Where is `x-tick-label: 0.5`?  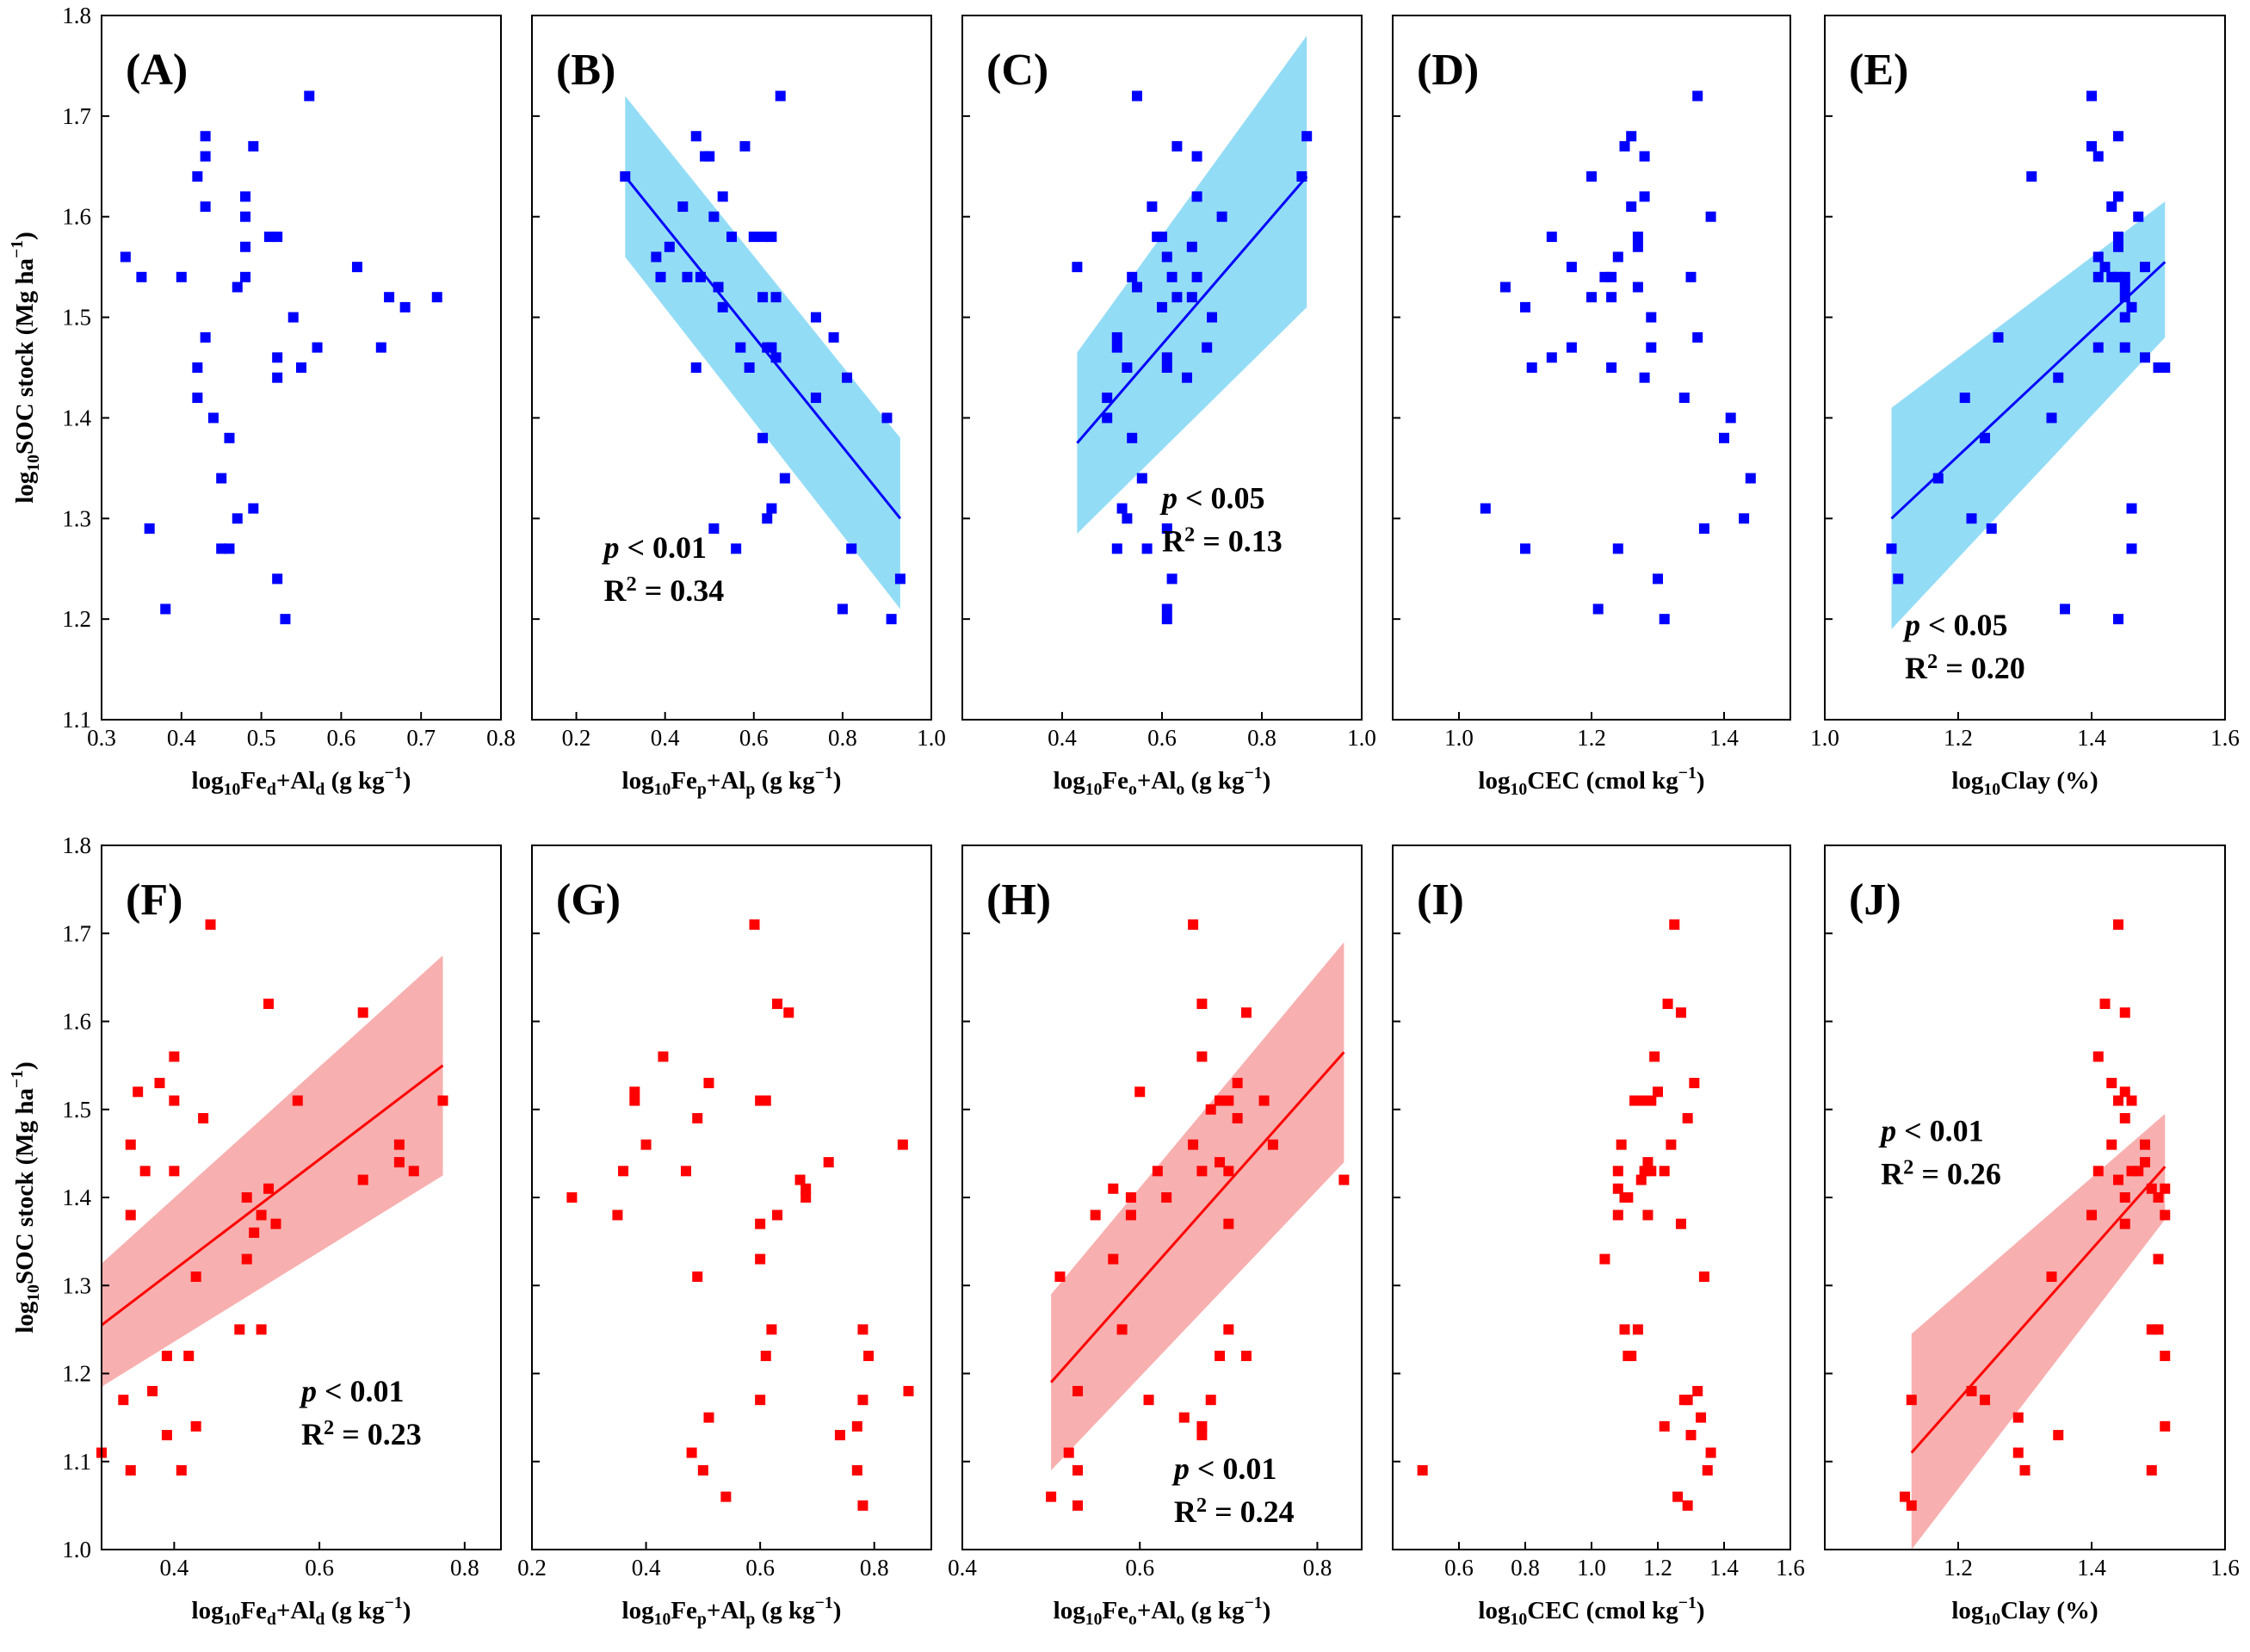
x-tick-label: 0.5 is located at coordinates (261, 738).